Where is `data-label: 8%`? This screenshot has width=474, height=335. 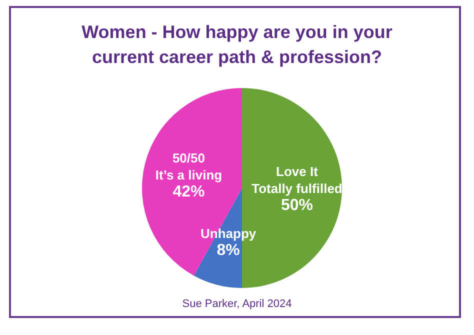
data-label: 8% is located at coordinates (228, 249).